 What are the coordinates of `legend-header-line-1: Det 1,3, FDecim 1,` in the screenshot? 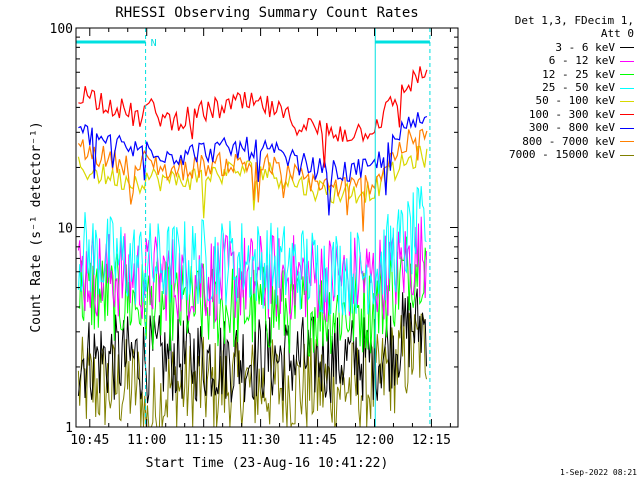 It's located at (574, 20).